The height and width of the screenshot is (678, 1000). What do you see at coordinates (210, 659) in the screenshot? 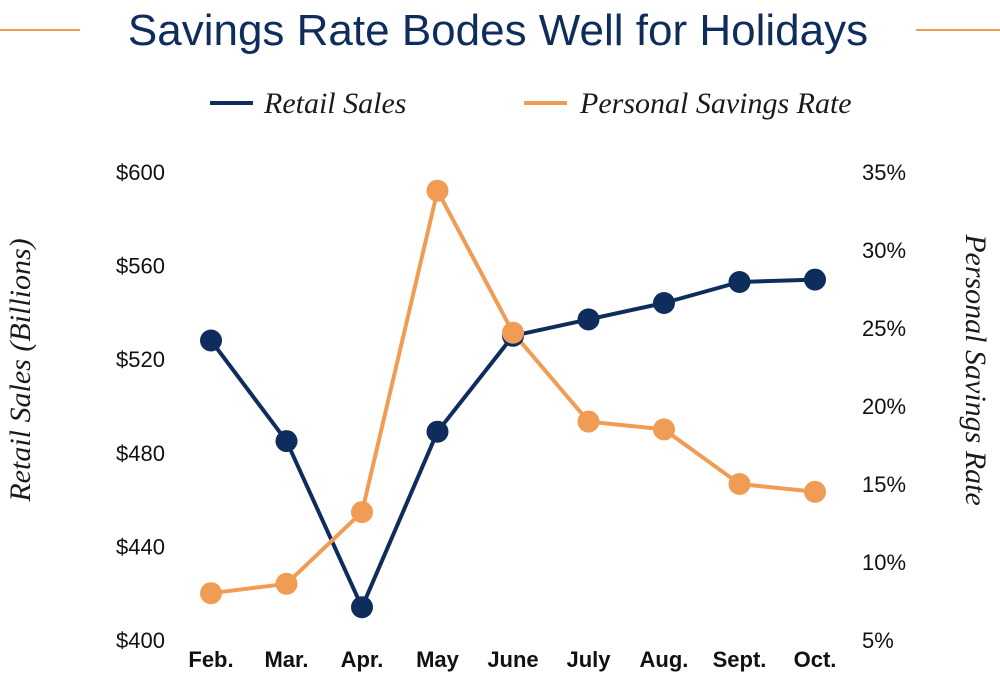
I see `x-tick-label: Feb.` at bounding box center [210, 659].